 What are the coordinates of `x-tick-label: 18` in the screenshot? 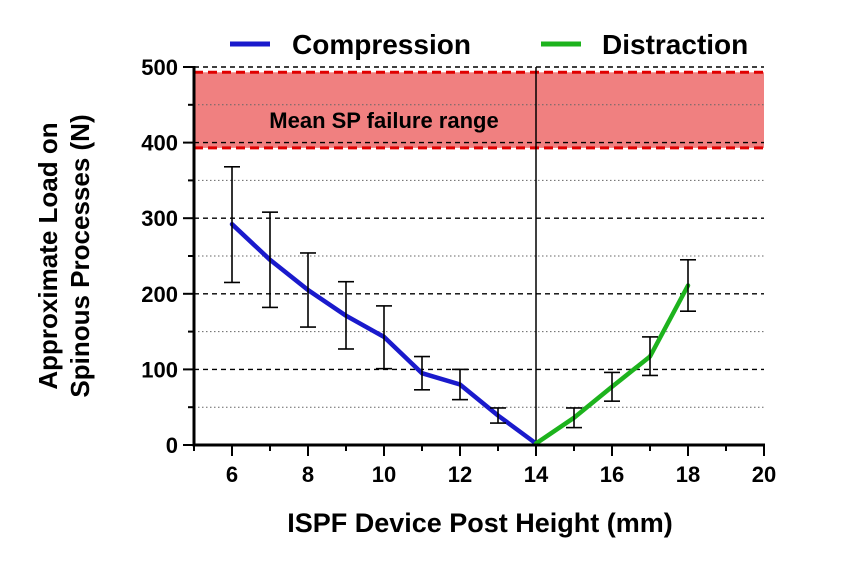 It's located at (688, 474).